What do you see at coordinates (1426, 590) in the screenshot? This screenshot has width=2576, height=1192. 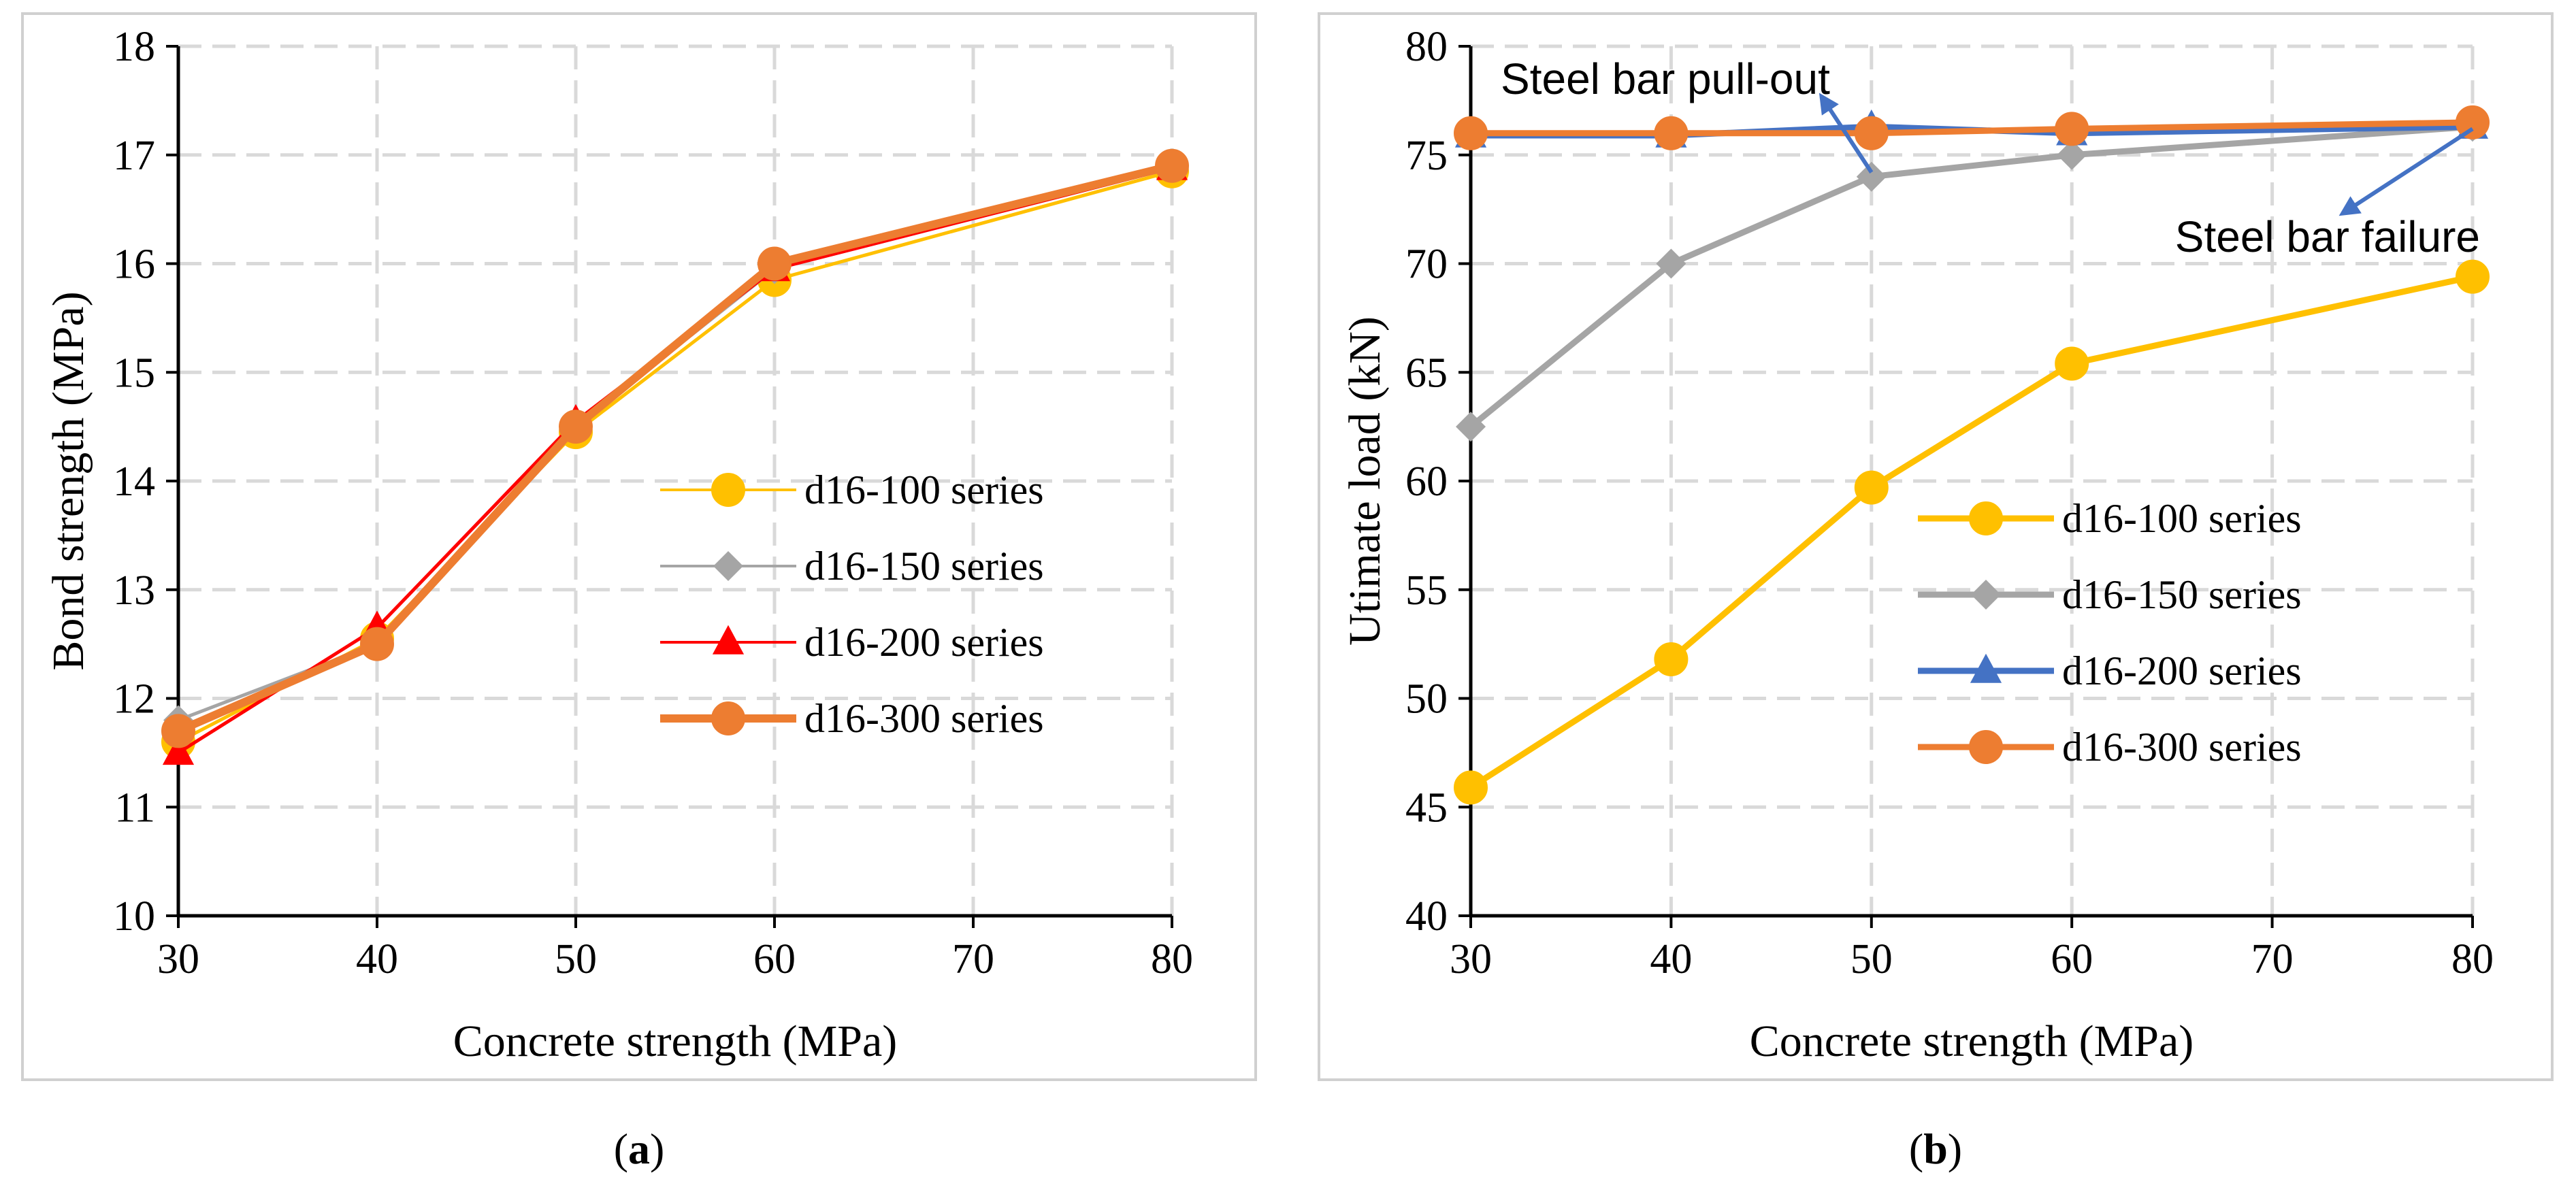 I see `y-tick-label: 55` at bounding box center [1426, 590].